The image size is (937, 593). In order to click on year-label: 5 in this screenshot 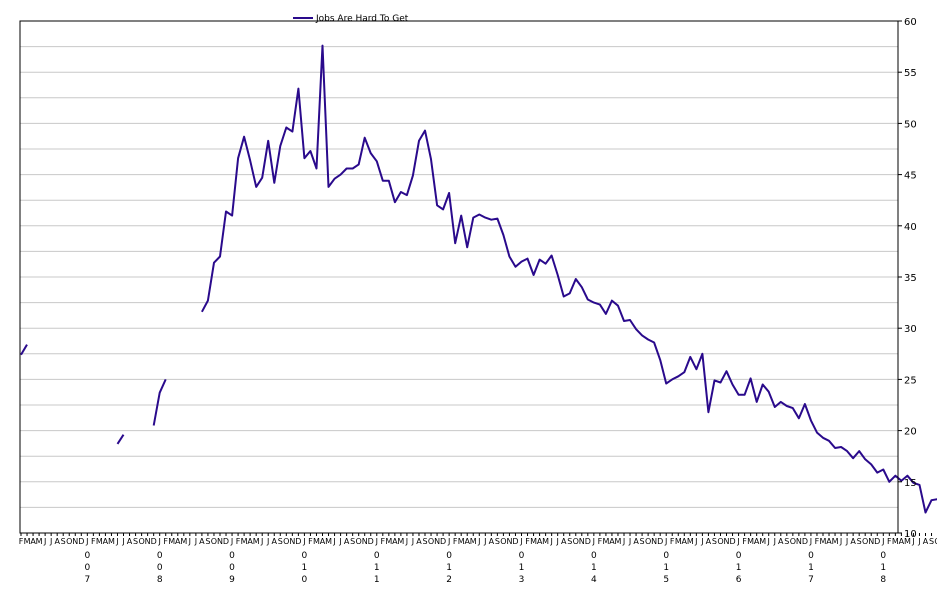, I will do `click(666, 580)`.